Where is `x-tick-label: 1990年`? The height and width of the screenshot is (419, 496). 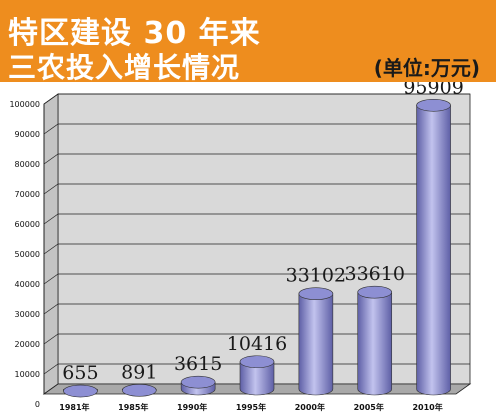
x-tick-label: 1990年 is located at coordinates (192, 407).